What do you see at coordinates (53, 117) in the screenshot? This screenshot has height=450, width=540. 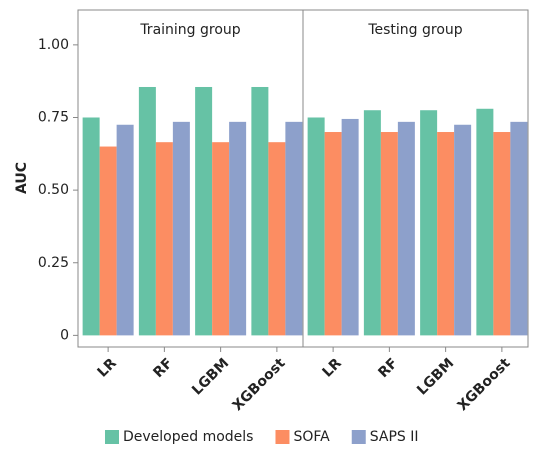 I see `y-tick-label: 0.75` at bounding box center [53, 117].